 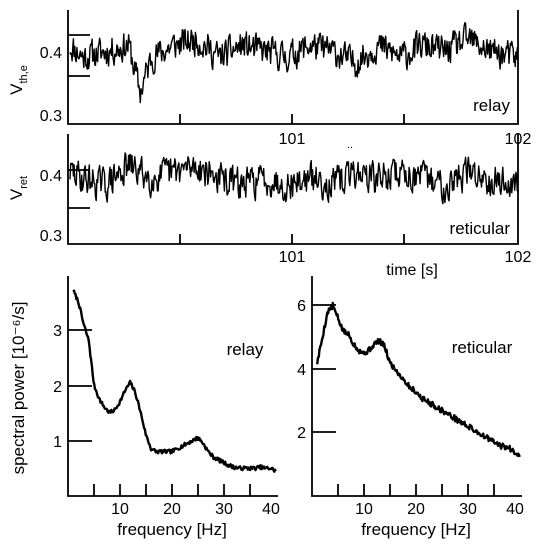 I want to click on relay-trace-x-tick-label: 101, so click(x=292, y=139).